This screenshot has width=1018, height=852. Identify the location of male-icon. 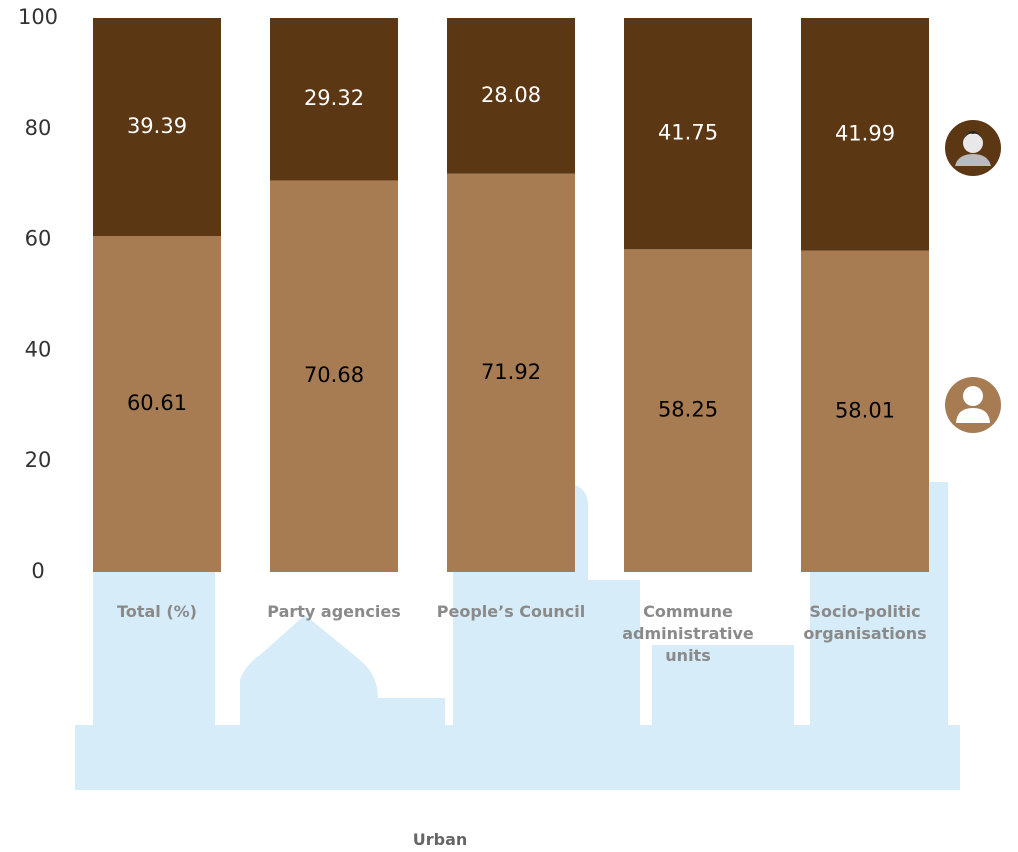
(973, 405).